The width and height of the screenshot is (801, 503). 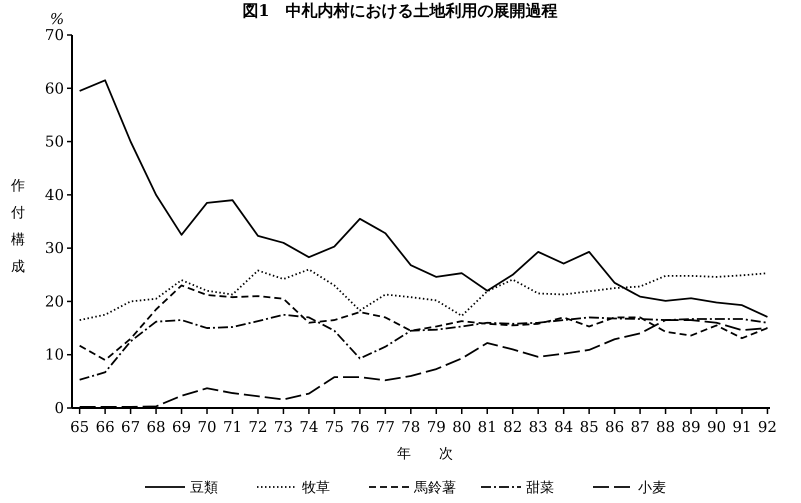 What do you see at coordinates (716, 427) in the screenshot?
I see `x-tick-label: 90` at bounding box center [716, 427].